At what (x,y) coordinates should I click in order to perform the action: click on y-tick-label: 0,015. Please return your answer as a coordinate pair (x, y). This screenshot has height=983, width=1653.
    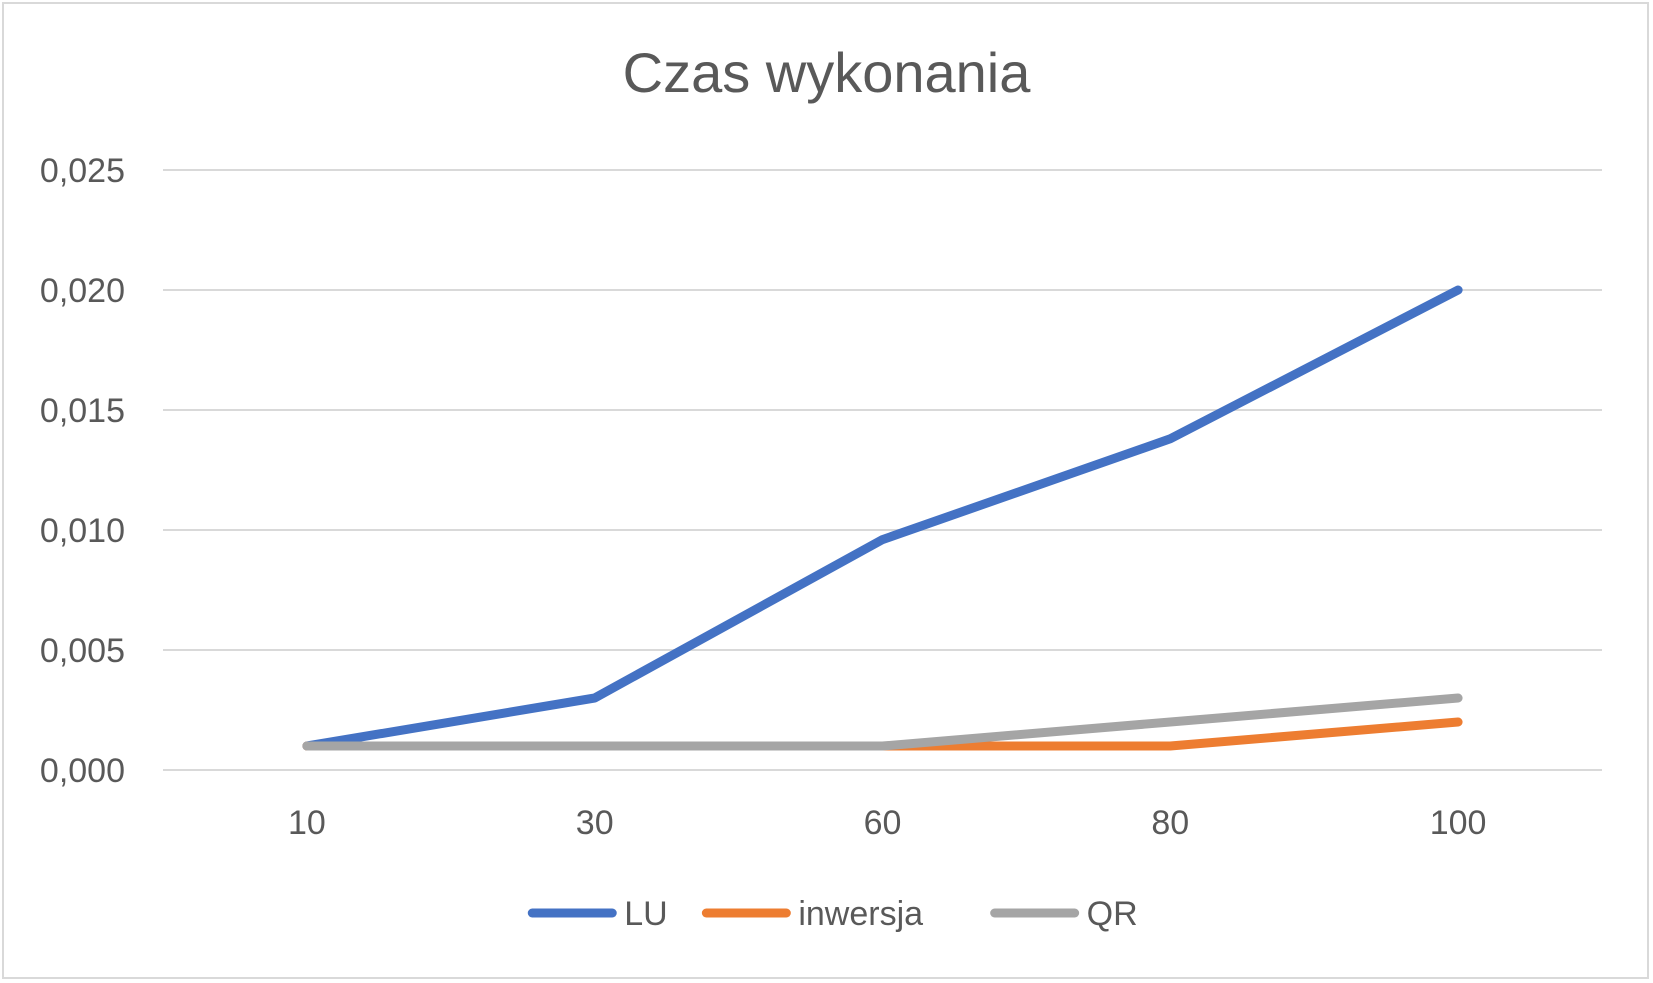
    Looking at the image, I should click on (82, 411).